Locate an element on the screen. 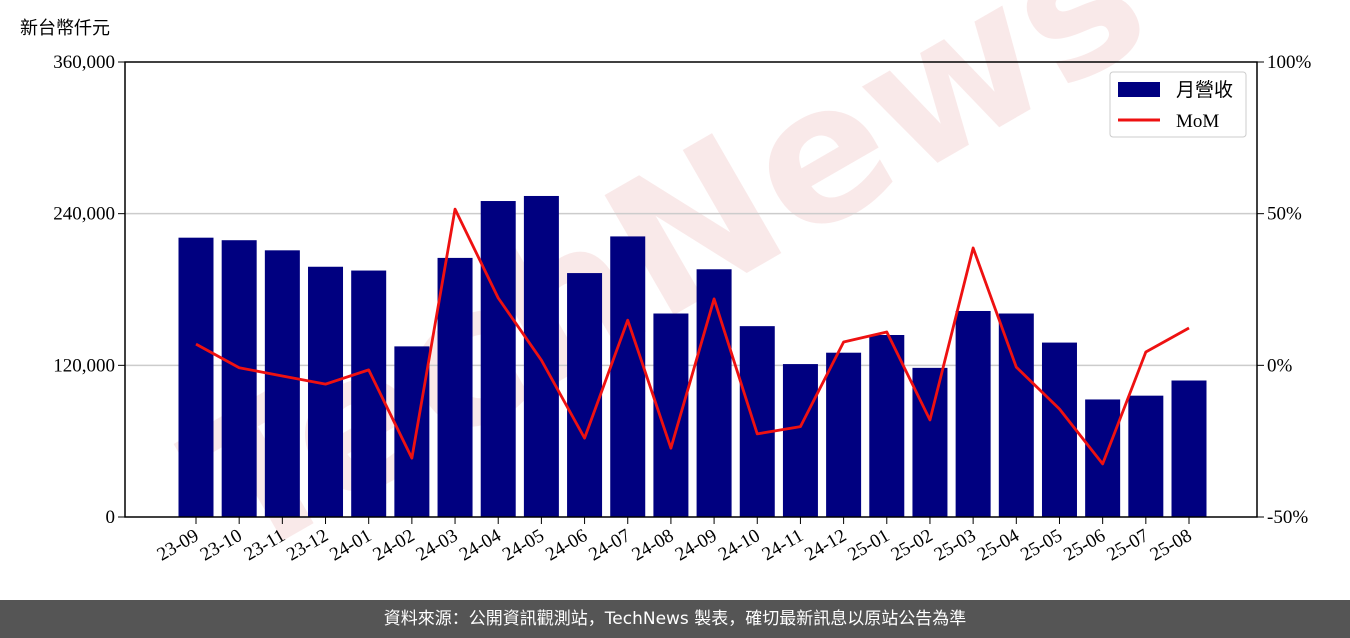 The width and height of the screenshot is (1350, 638). x-tick-label: 24-12 is located at coordinates (825, 545).